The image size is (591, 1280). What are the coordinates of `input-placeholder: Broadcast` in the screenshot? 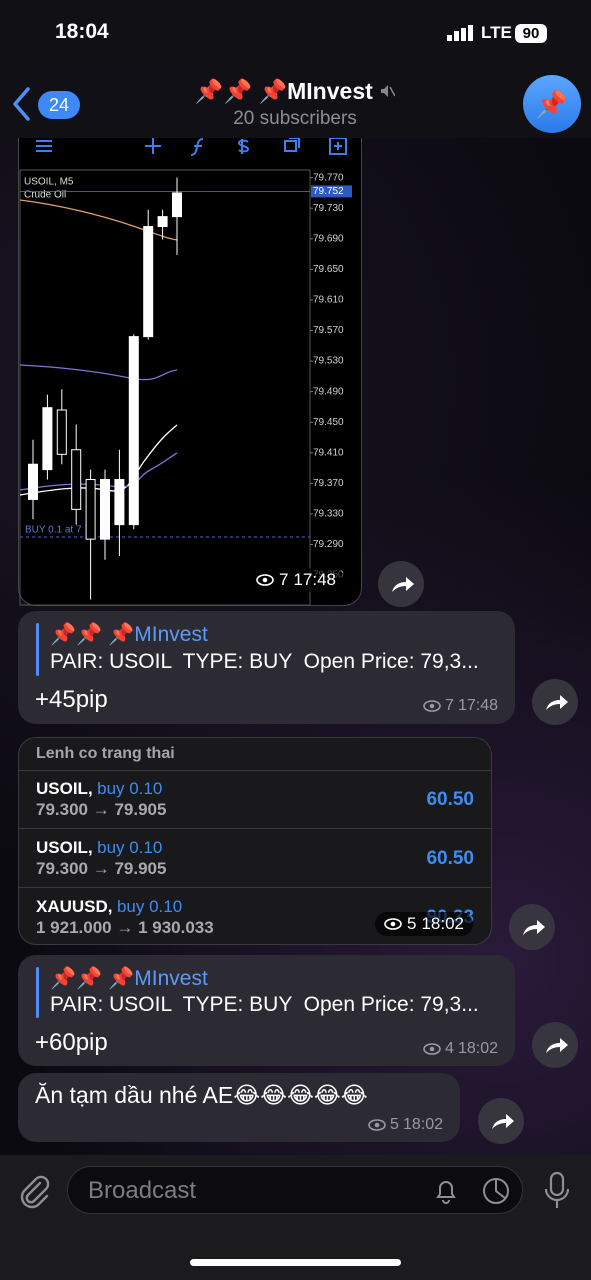 It's located at (142, 1190).